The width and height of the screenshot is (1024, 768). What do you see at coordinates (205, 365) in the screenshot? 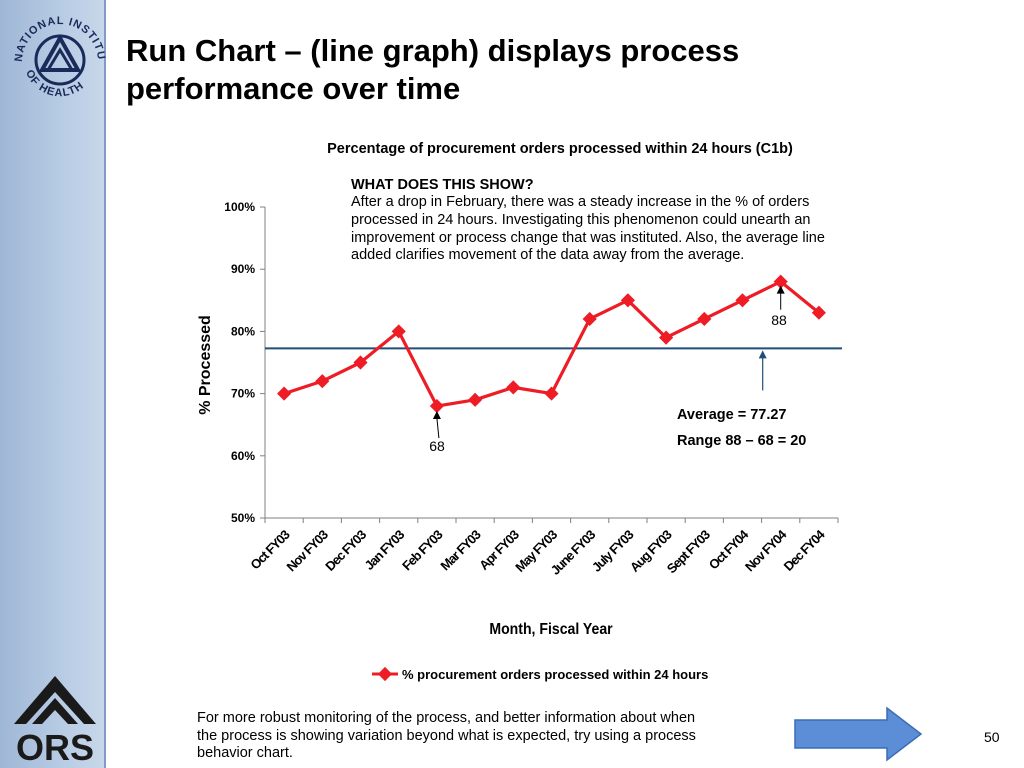
I see `y-axis-label: % Processed` at bounding box center [205, 365].